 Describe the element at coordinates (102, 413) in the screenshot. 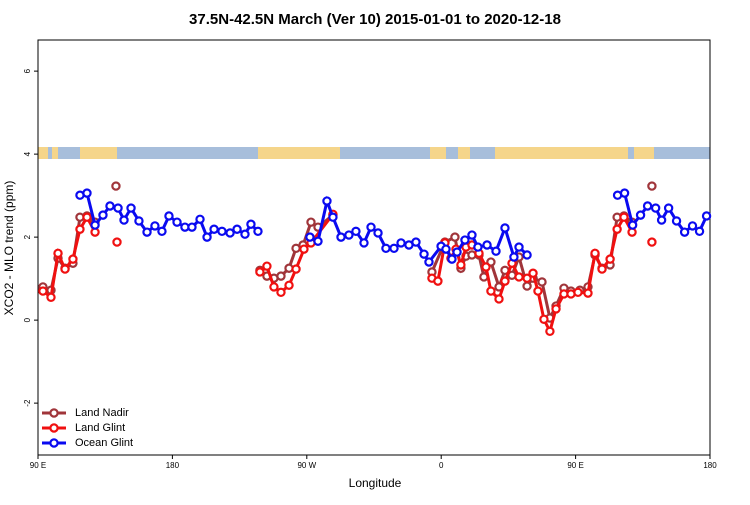

I see `legend-label: Land Nadir` at that location.